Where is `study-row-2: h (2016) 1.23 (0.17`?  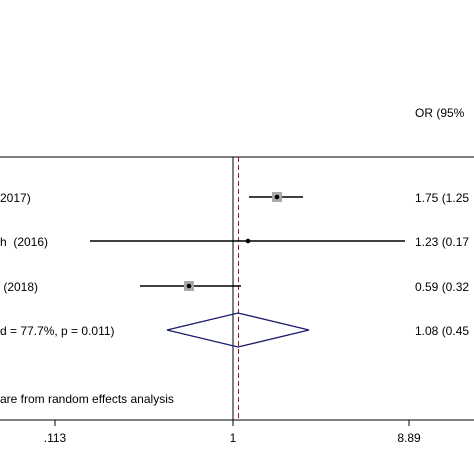 study-row-2: h (2016) 1.23 (0.17 is located at coordinates (234, 242).